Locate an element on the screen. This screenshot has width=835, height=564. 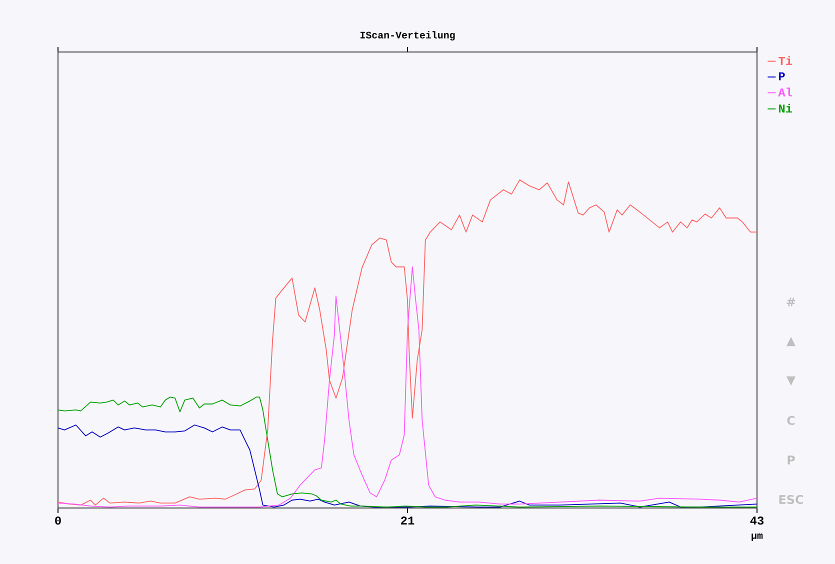
legend-label: Ni is located at coordinates (785, 108).